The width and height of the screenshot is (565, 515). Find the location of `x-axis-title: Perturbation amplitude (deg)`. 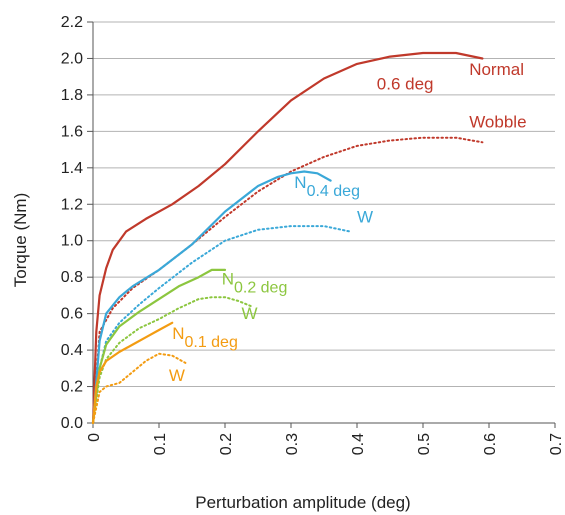

x-axis-title: Perturbation amplitude (deg) is located at coordinates (302, 502).